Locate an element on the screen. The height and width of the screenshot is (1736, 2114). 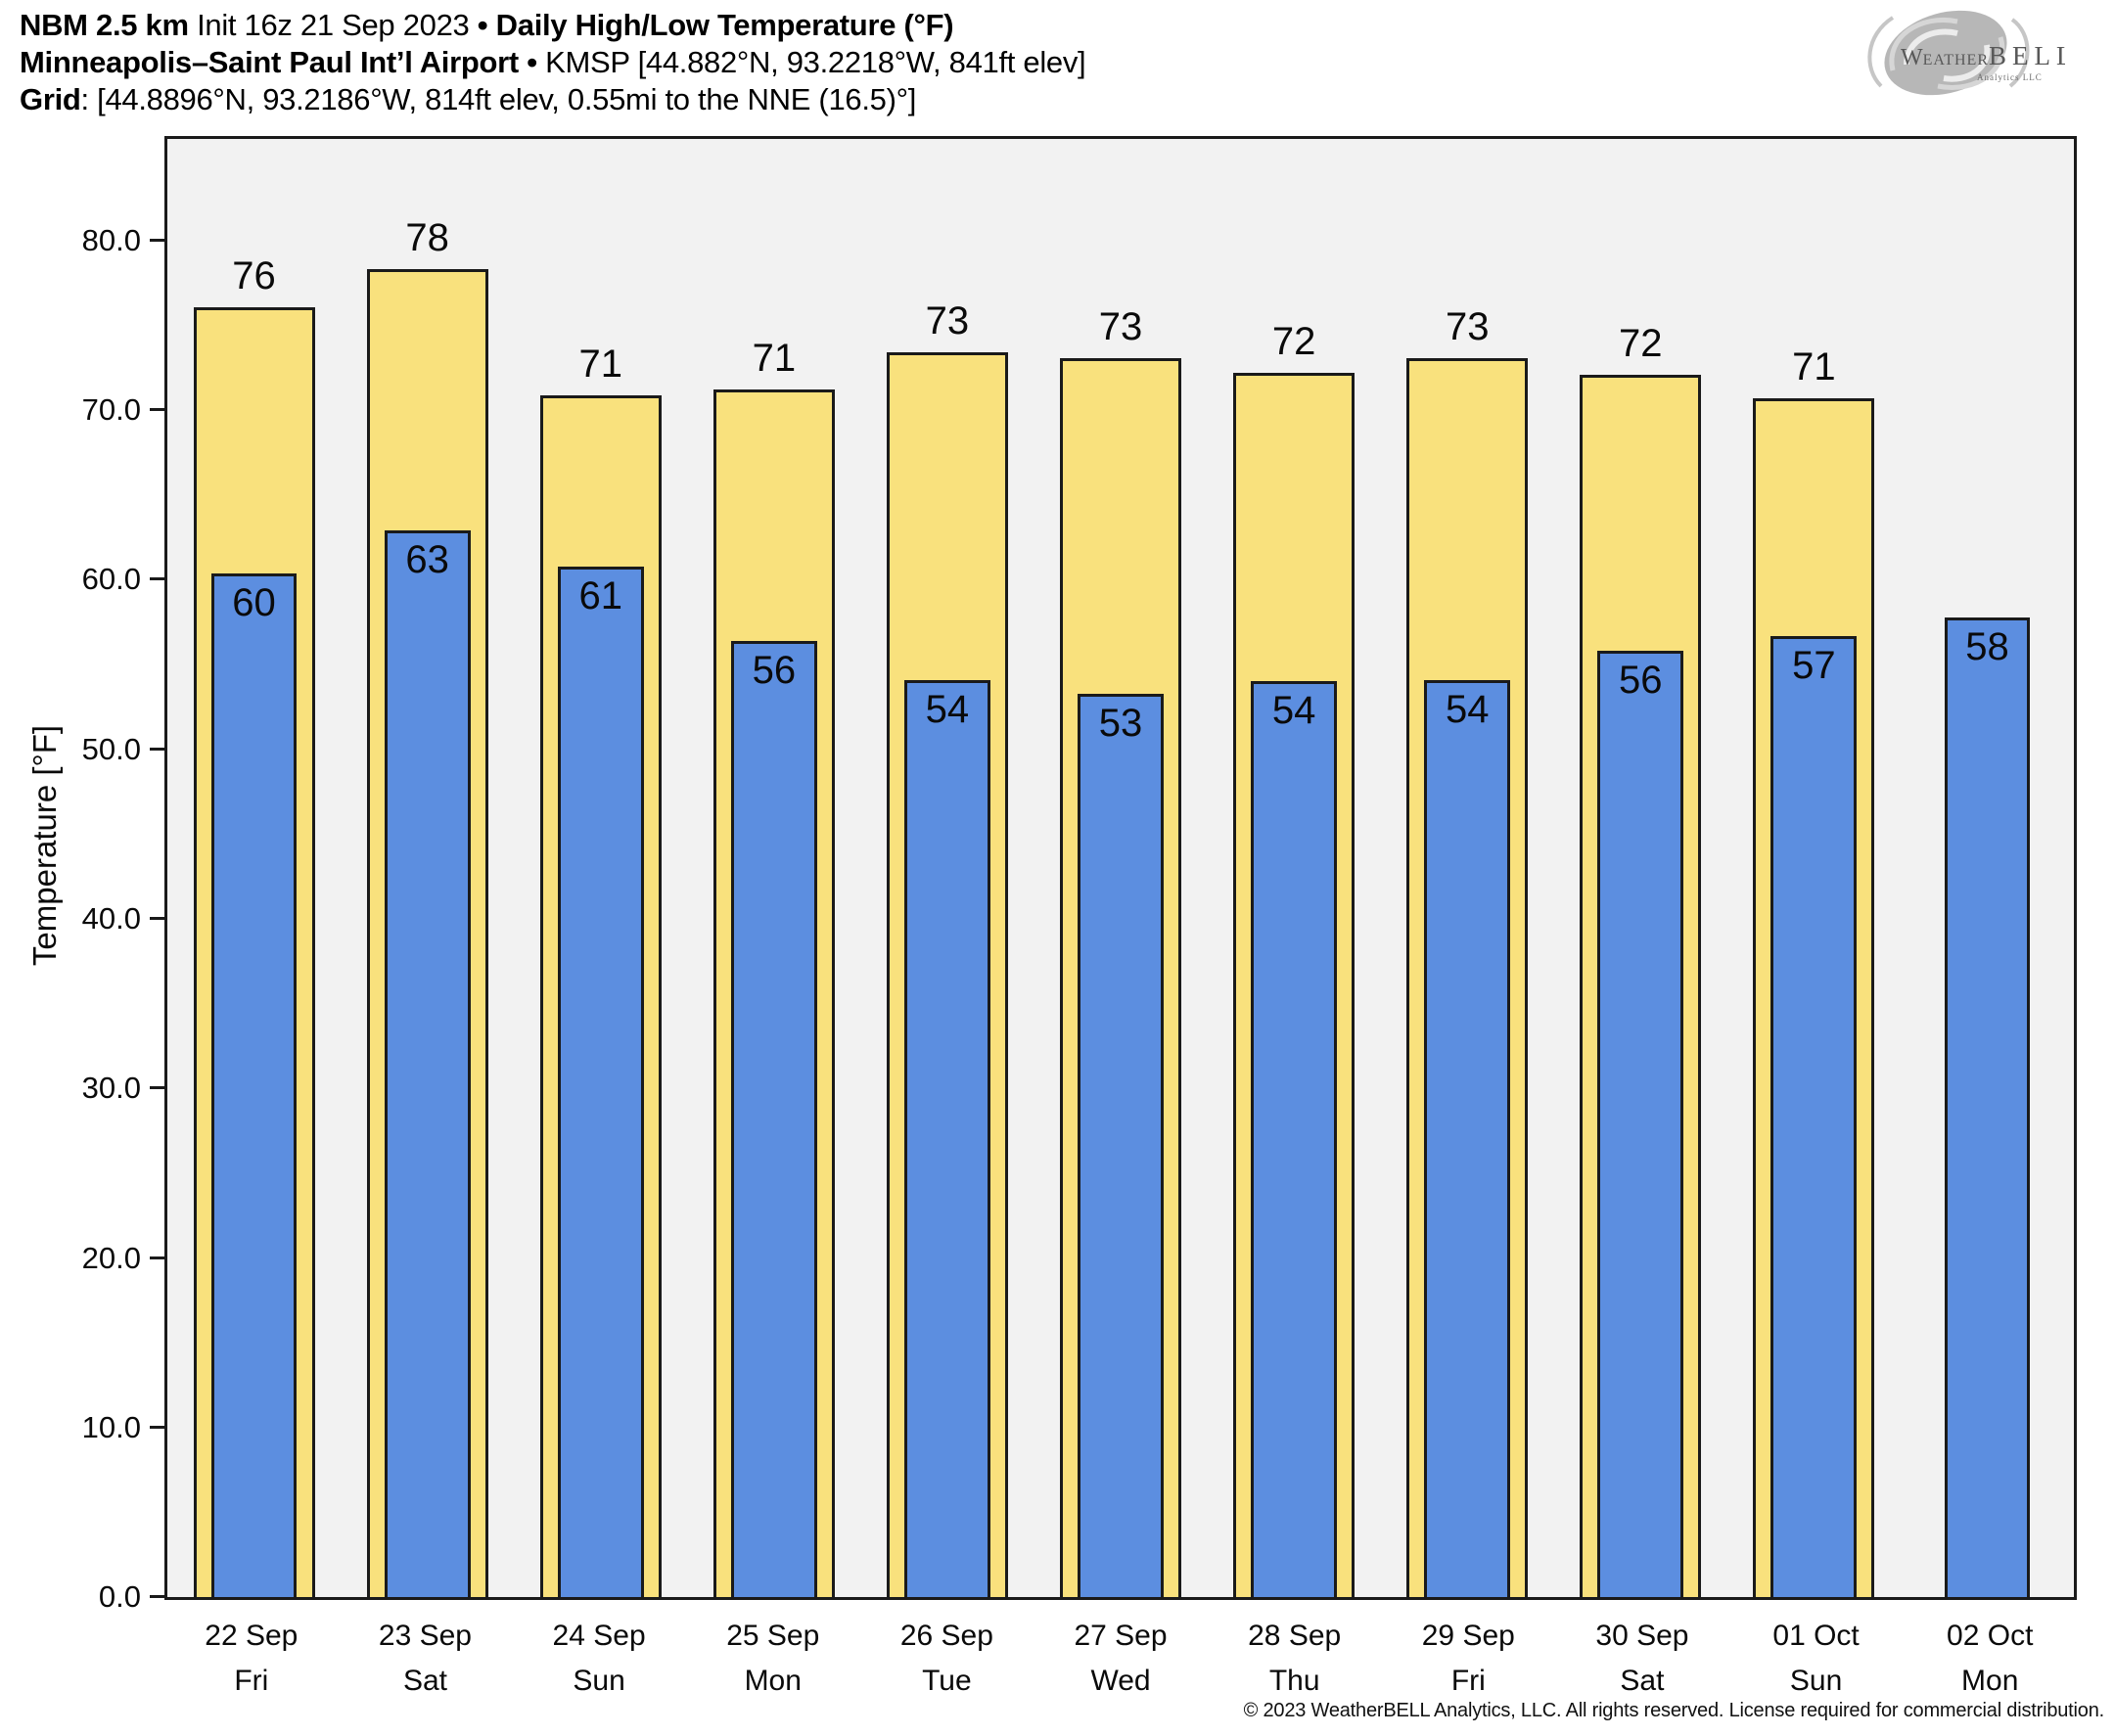
y-tick-label: 70.0 is located at coordinates (111, 410).